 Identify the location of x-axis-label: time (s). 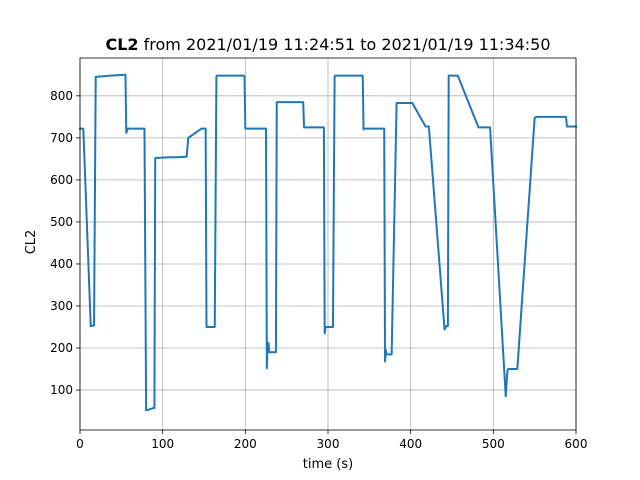
(328, 464).